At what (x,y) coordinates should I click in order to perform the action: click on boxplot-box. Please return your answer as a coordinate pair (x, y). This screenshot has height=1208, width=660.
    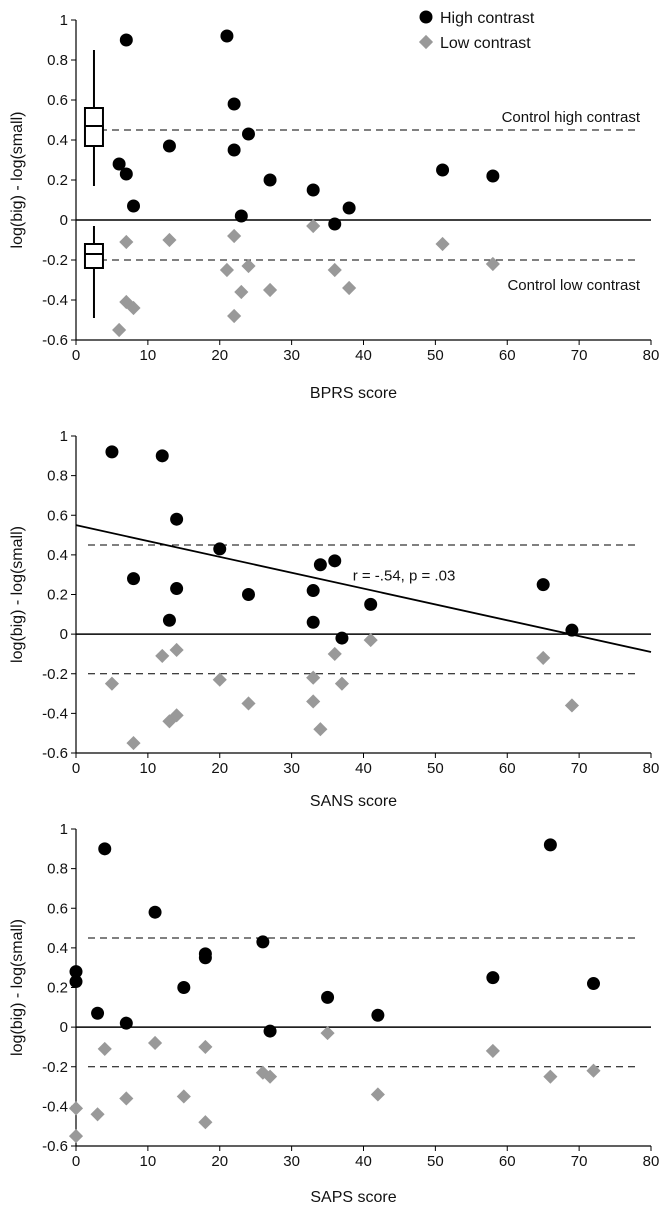
    Looking at the image, I should click on (93, 256).